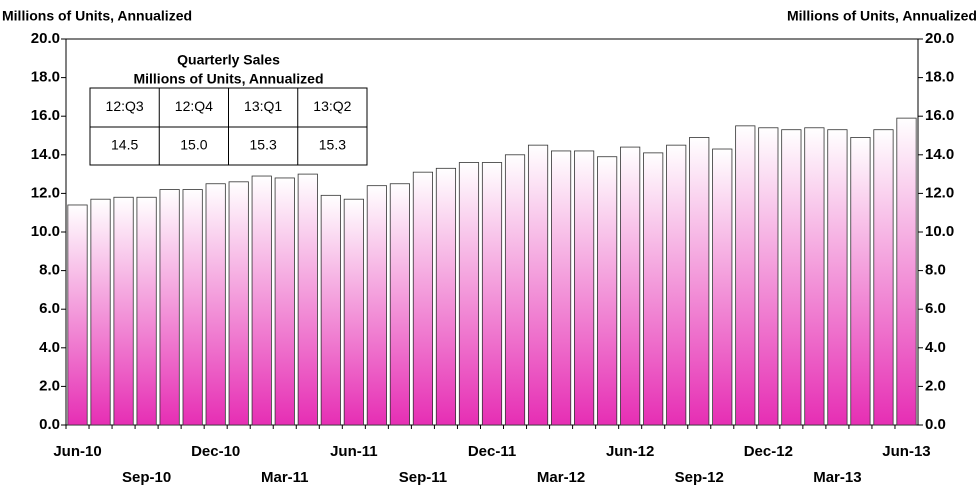  I want to click on table-header: 12:Q3, so click(125, 106).